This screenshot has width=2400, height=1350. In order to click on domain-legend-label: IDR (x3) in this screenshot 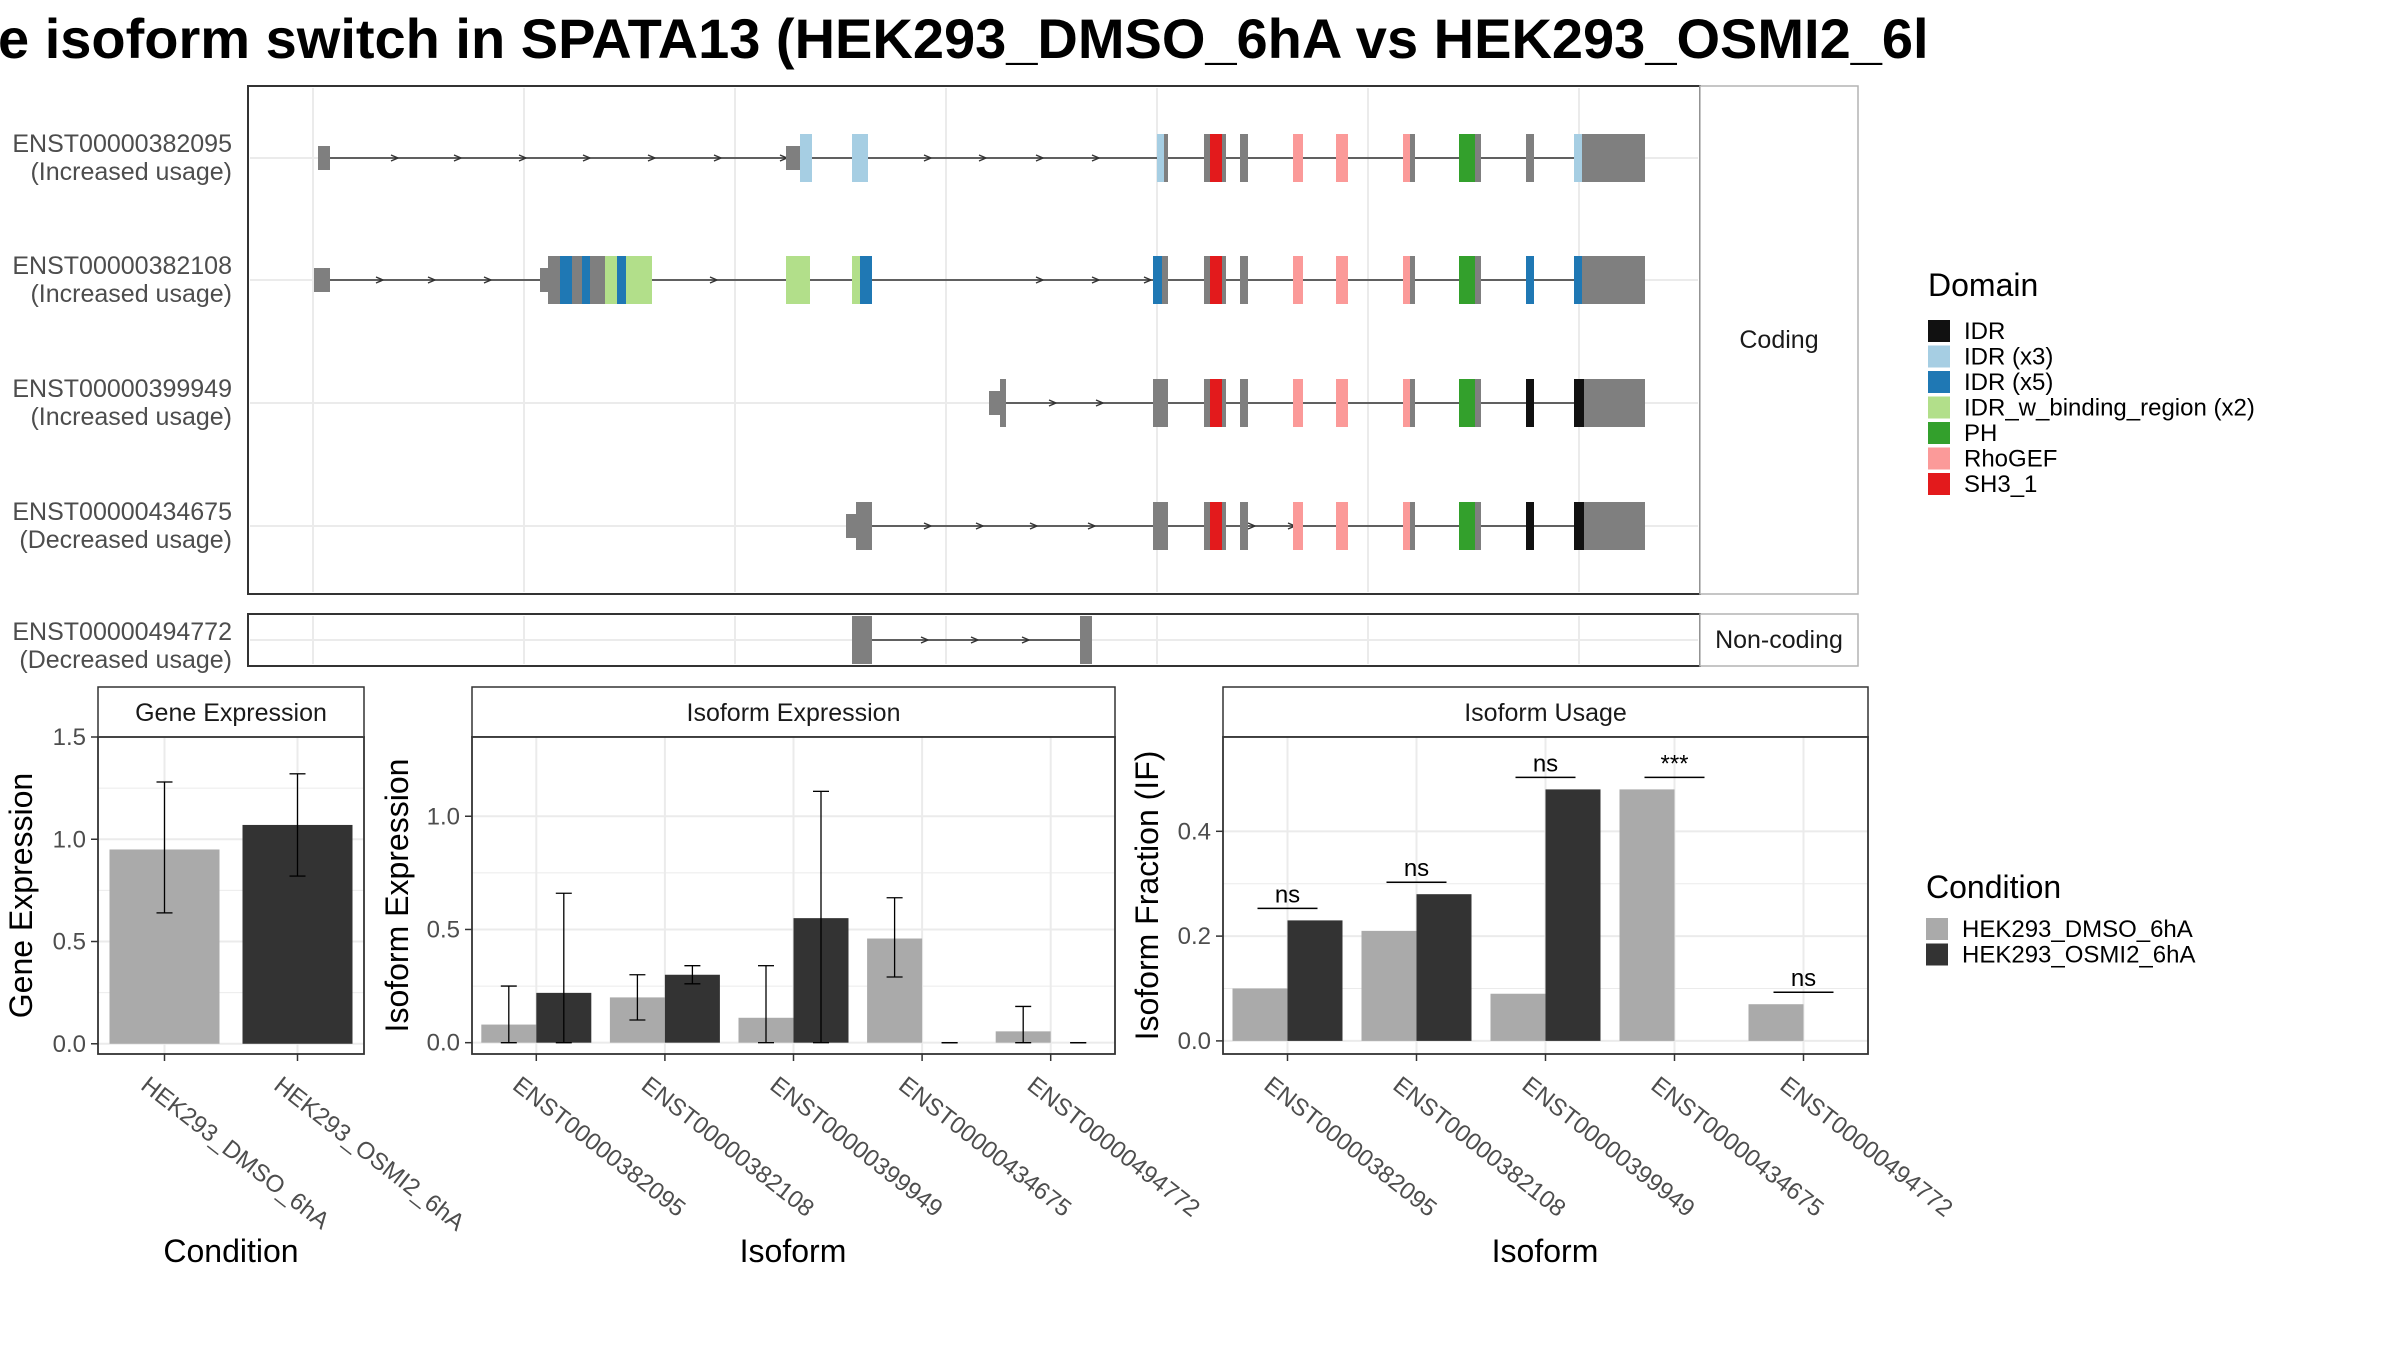, I will do `click(2008, 357)`.